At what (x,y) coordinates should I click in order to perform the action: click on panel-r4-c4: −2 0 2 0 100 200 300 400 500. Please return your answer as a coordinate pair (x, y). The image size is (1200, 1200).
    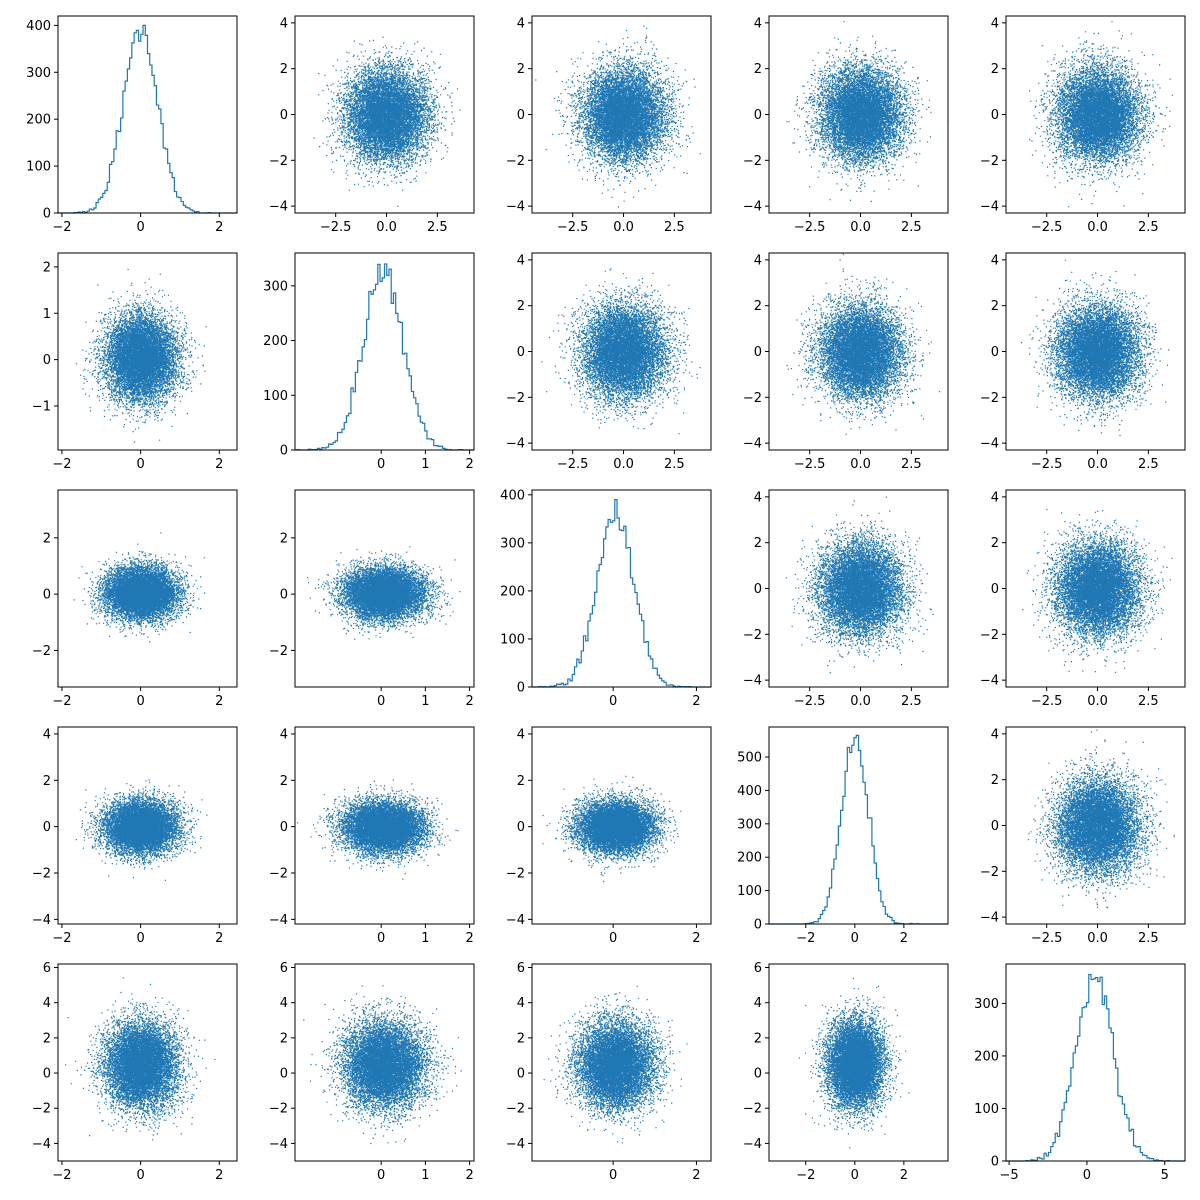
    Looking at the image, I should click on (843, 836).